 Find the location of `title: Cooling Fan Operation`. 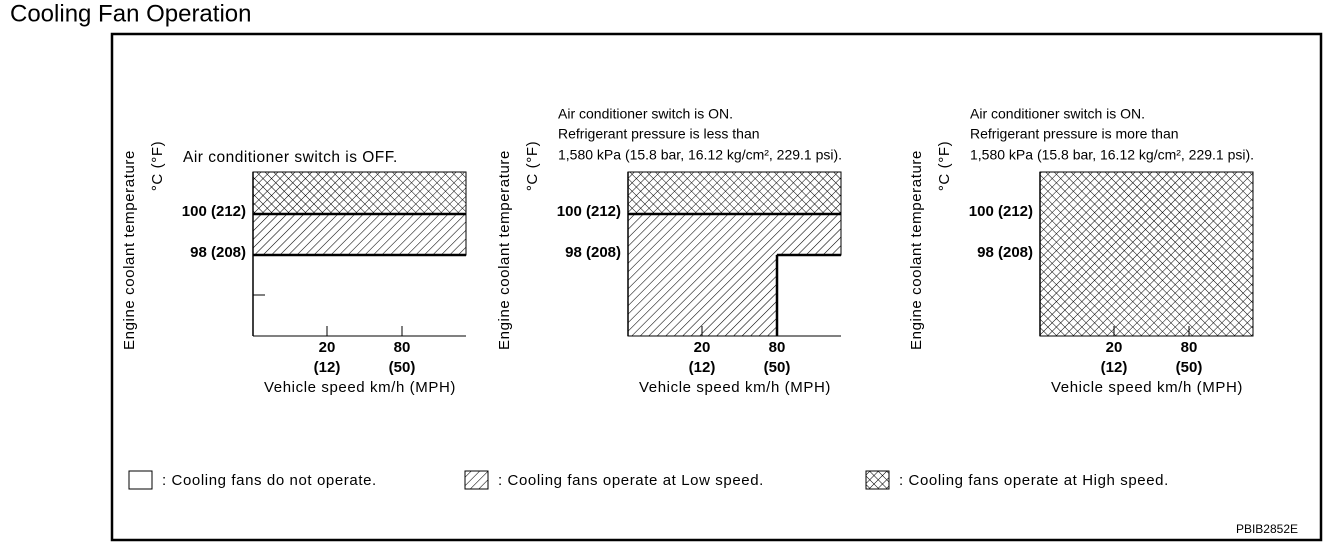

title: Cooling Fan Operation is located at coordinates (130, 13).